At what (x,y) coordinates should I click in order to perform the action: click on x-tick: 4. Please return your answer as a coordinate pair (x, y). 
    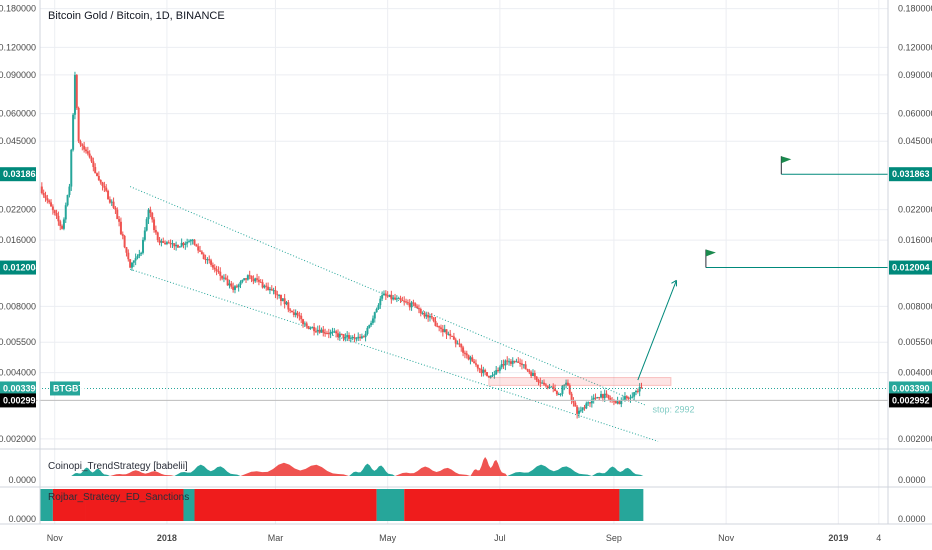
    Looking at the image, I should click on (878, 538).